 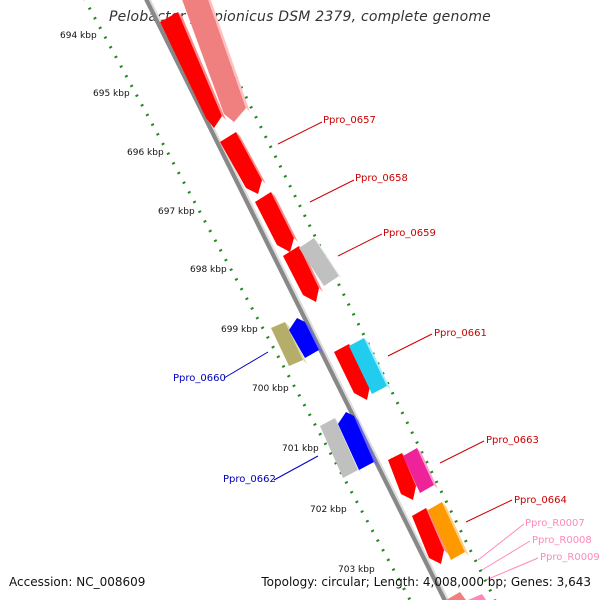 What do you see at coordinates (270, 389) in the screenshot?
I see `ruler-label: 700 kbp` at bounding box center [270, 389].